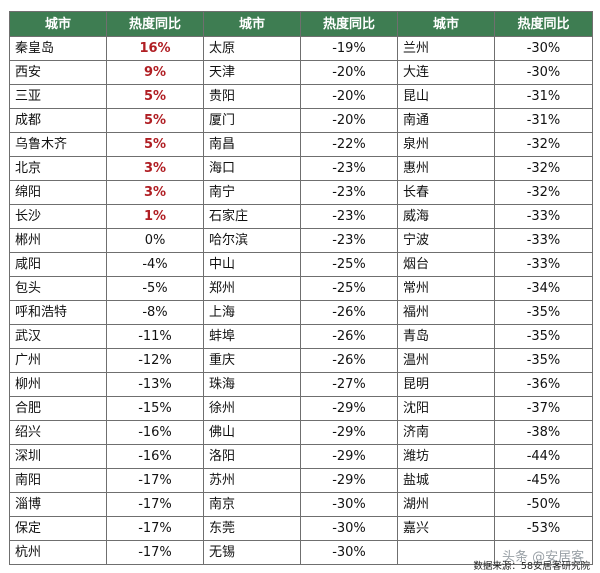  I want to click on city-name: 淄博, so click(58, 504).